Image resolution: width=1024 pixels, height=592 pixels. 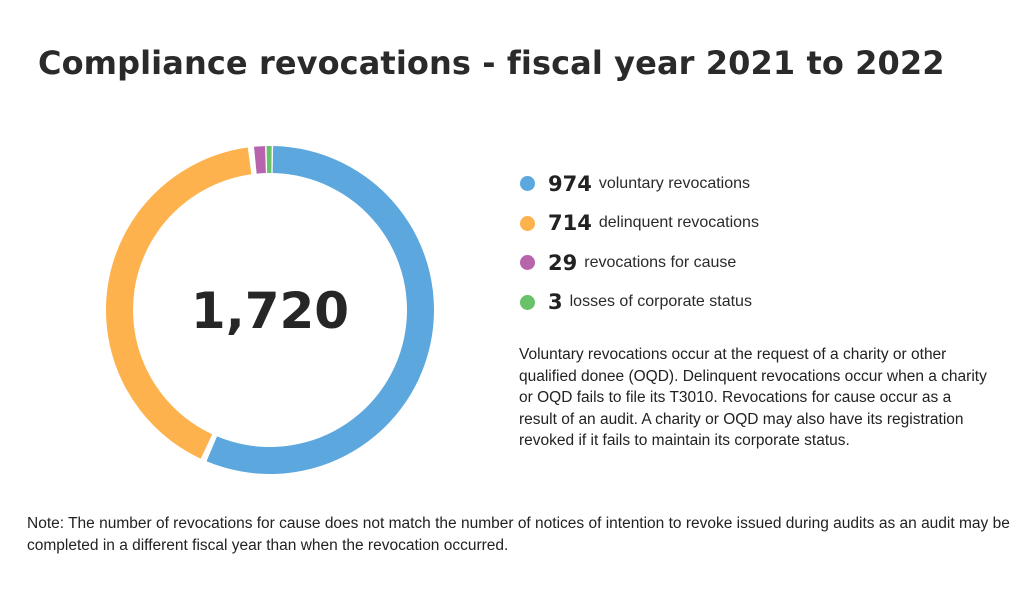 I want to click on donut-total-label: 1,720, so click(x=270, y=311).